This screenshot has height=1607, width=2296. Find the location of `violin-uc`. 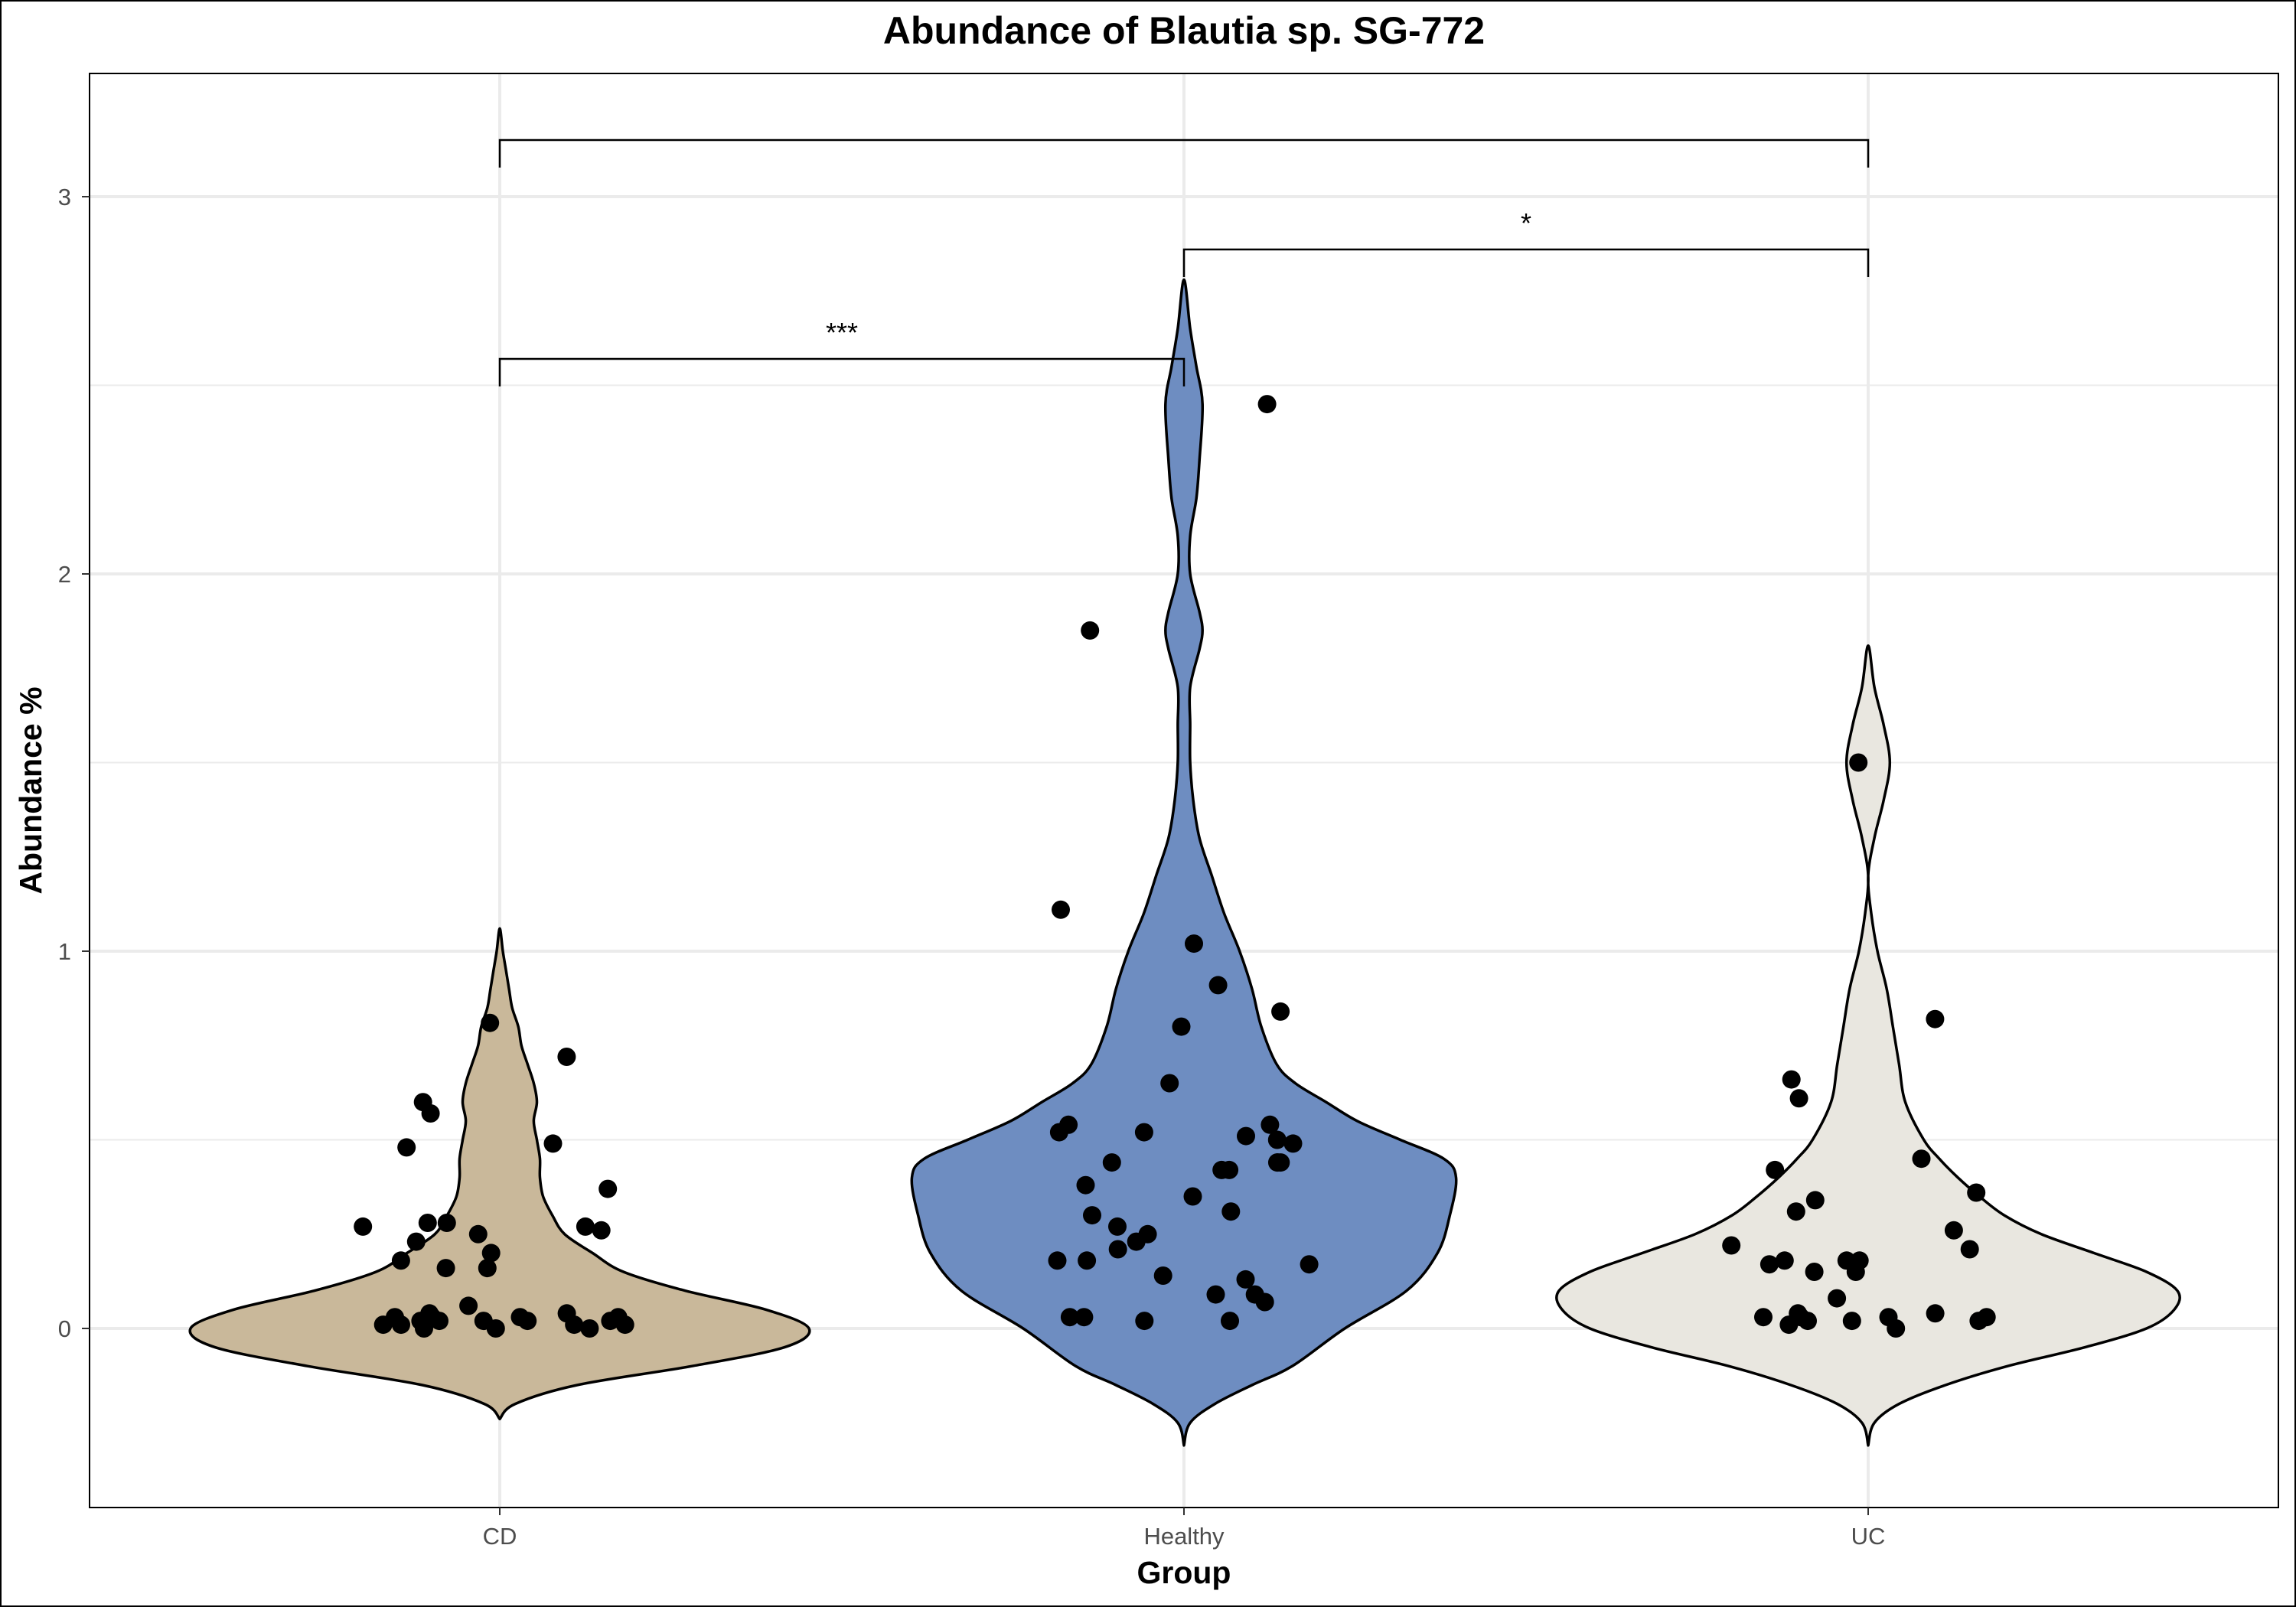

violin-uc is located at coordinates (1868, 1045).